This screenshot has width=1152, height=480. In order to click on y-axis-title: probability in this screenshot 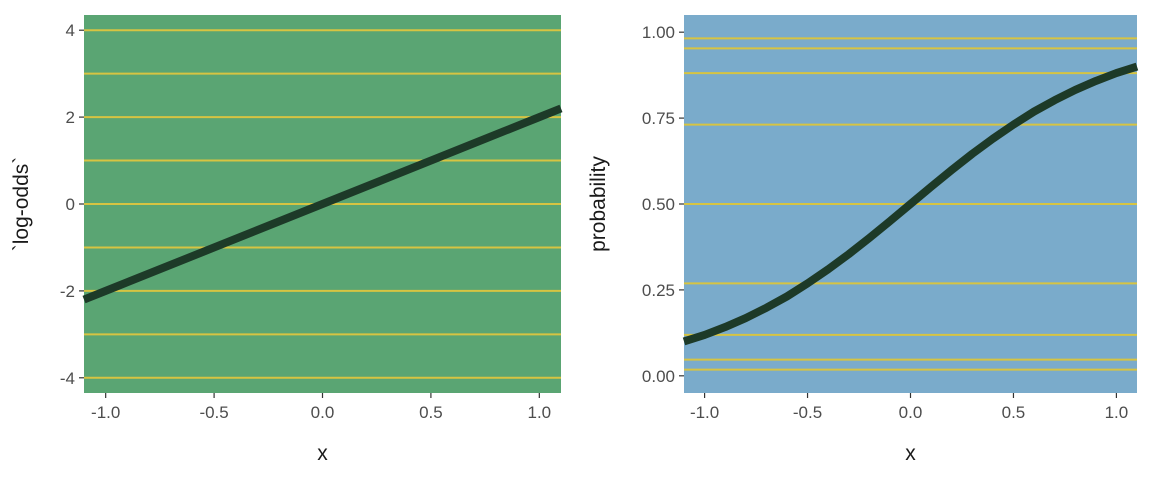, I will do `click(598, 204)`.